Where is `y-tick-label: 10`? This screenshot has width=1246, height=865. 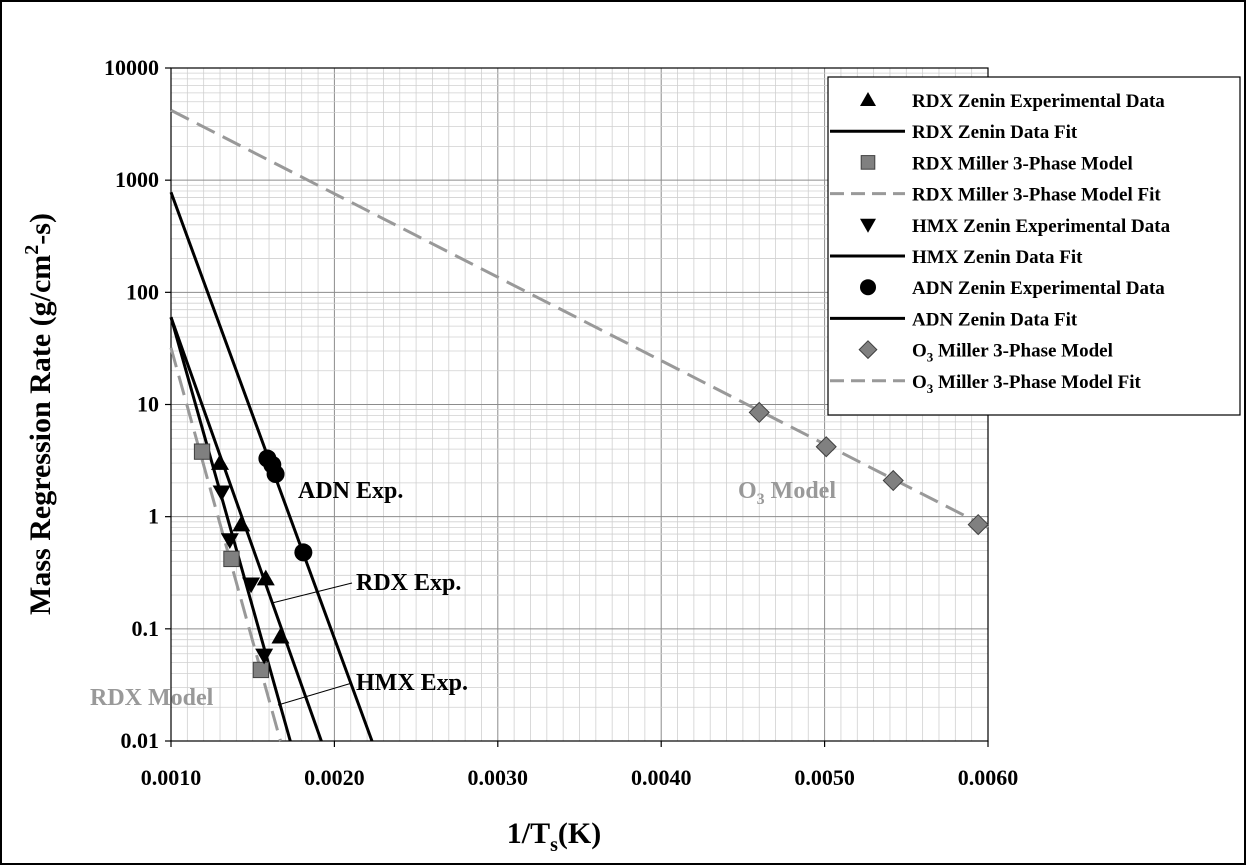
y-tick-label: 10 is located at coordinates (148, 404).